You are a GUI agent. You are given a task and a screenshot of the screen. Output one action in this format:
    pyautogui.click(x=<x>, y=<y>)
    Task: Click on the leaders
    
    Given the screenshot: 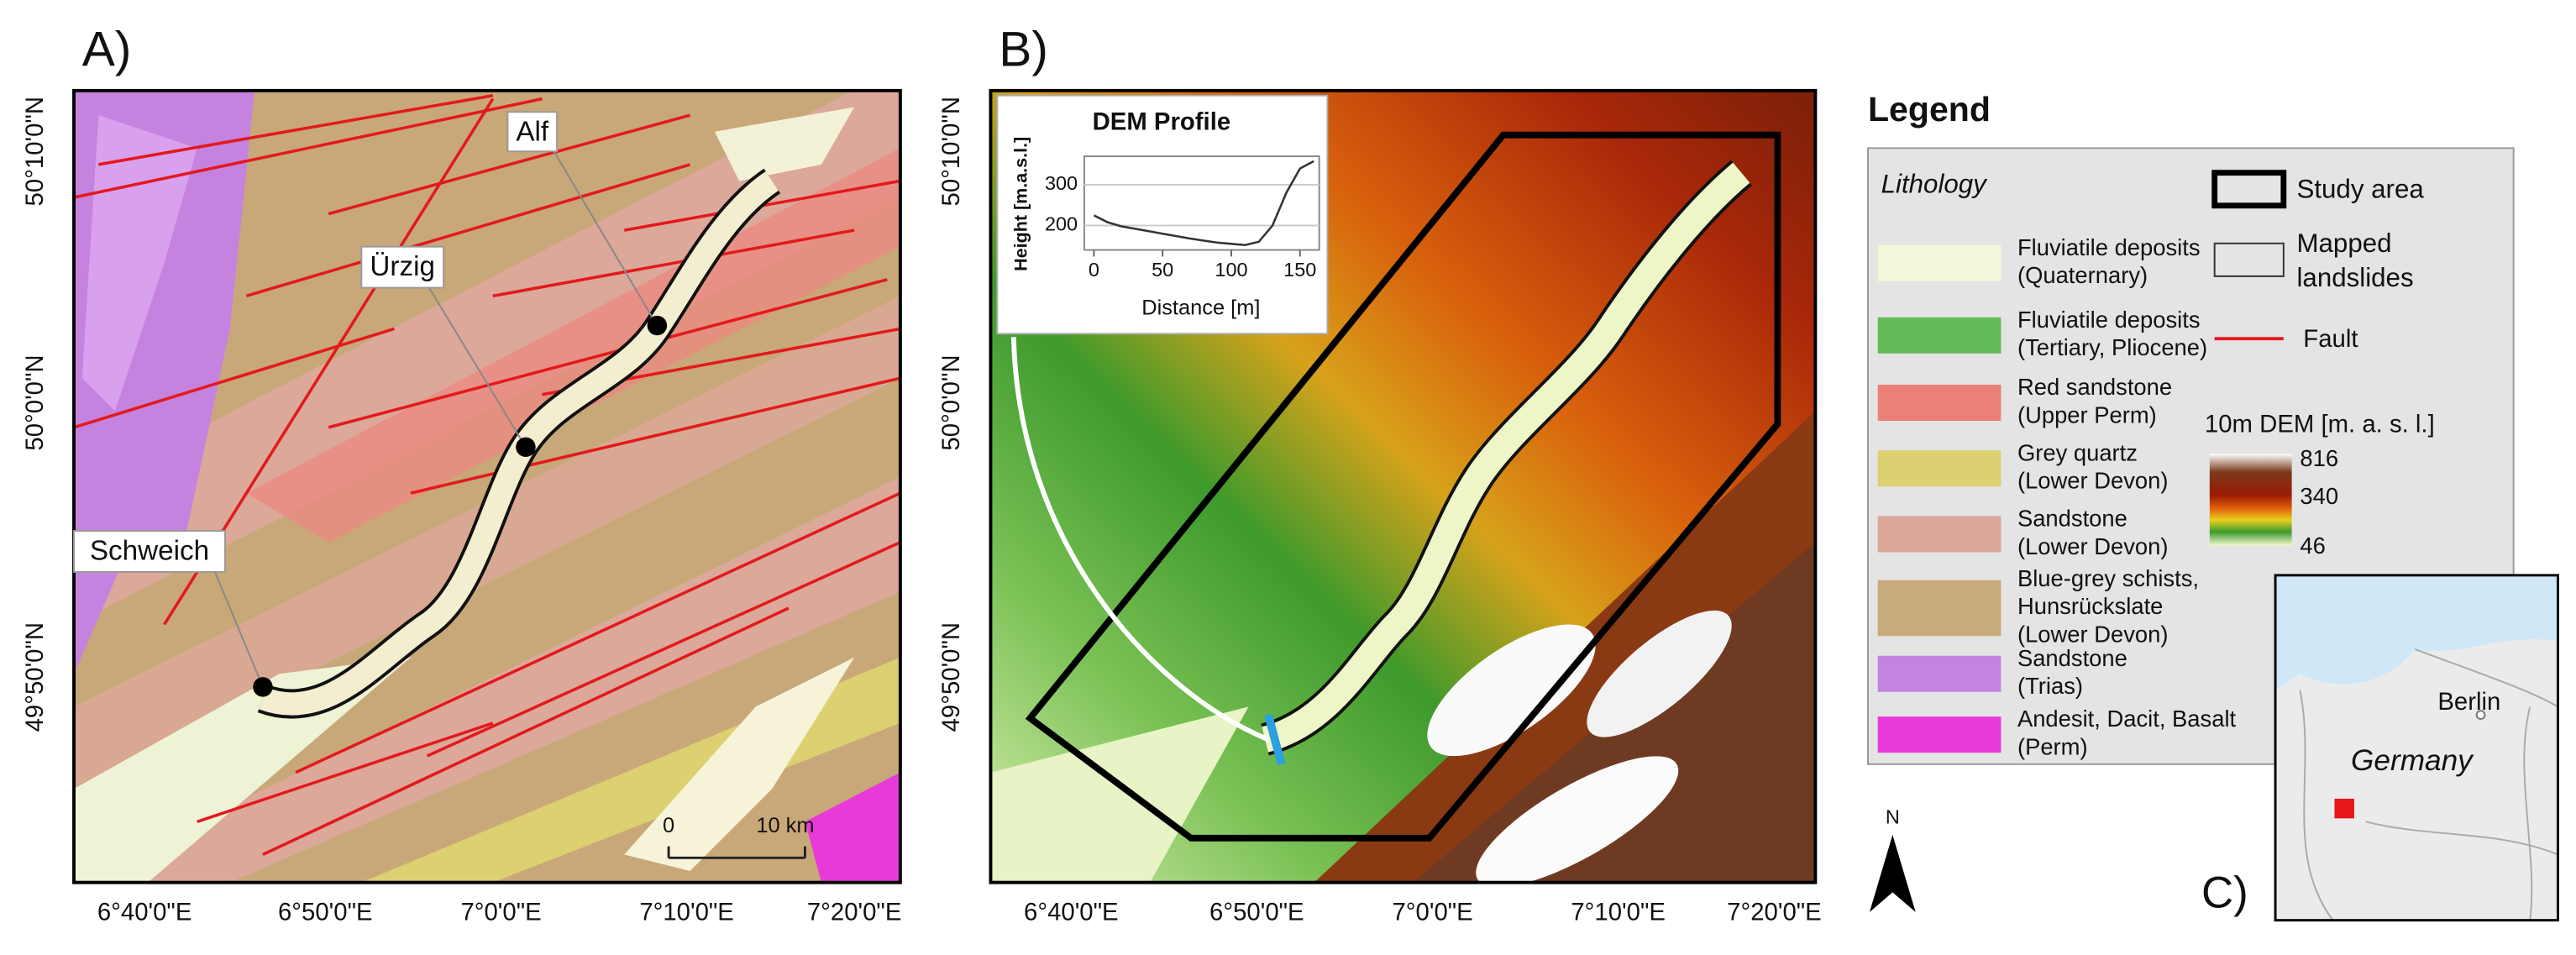 What is the action you would take?
    pyautogui.click(x=435, y=417)
    